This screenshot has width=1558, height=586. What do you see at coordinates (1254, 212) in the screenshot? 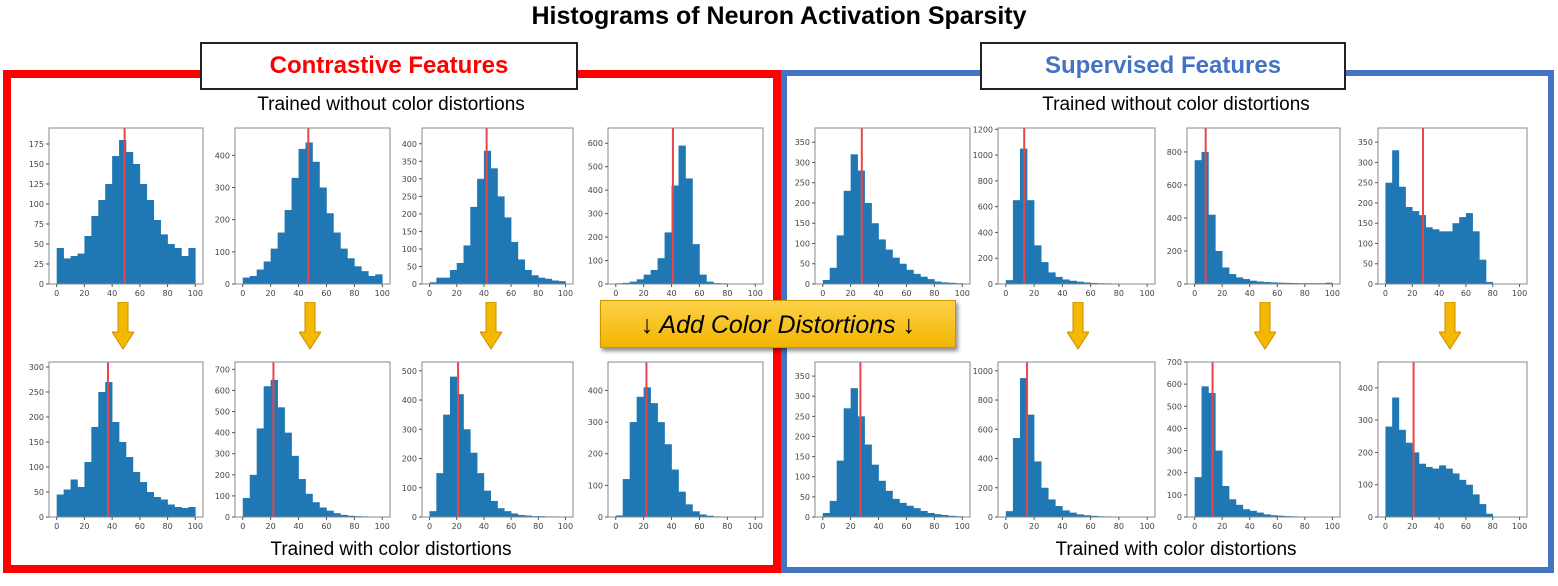
I see `histogram-svg: 0 20 40 60 80 100 0 200 400 600 800` at bounding box center [1254, 212].